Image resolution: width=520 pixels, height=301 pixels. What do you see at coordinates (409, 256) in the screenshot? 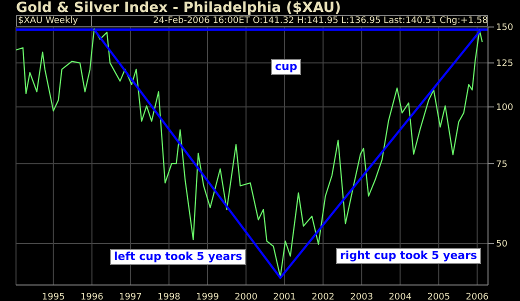
I see `annotation: right cup took 5 years` at bounding box center [409, 256].